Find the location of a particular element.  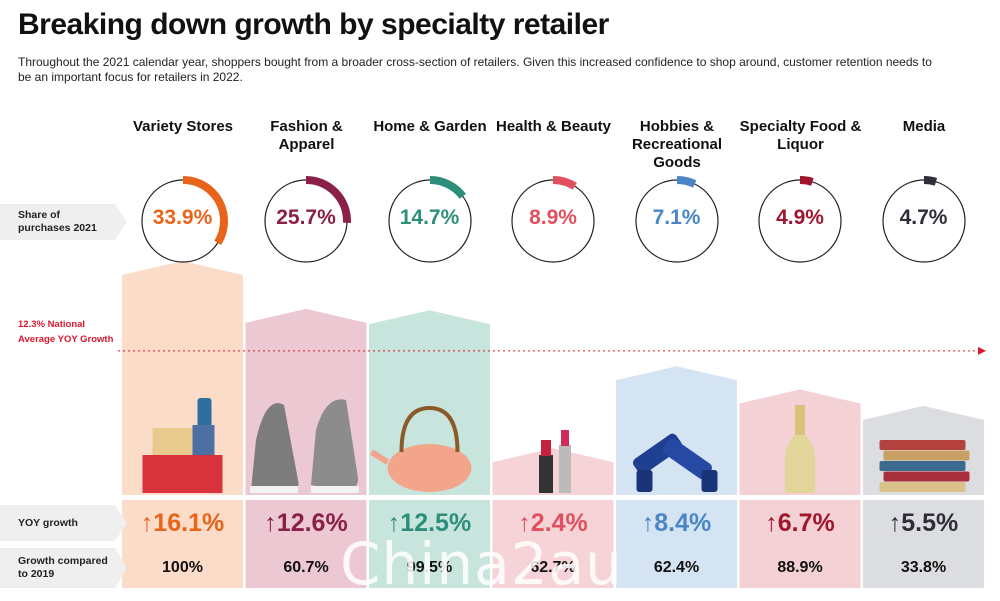

books-icon is located at coordinates (924, 466).